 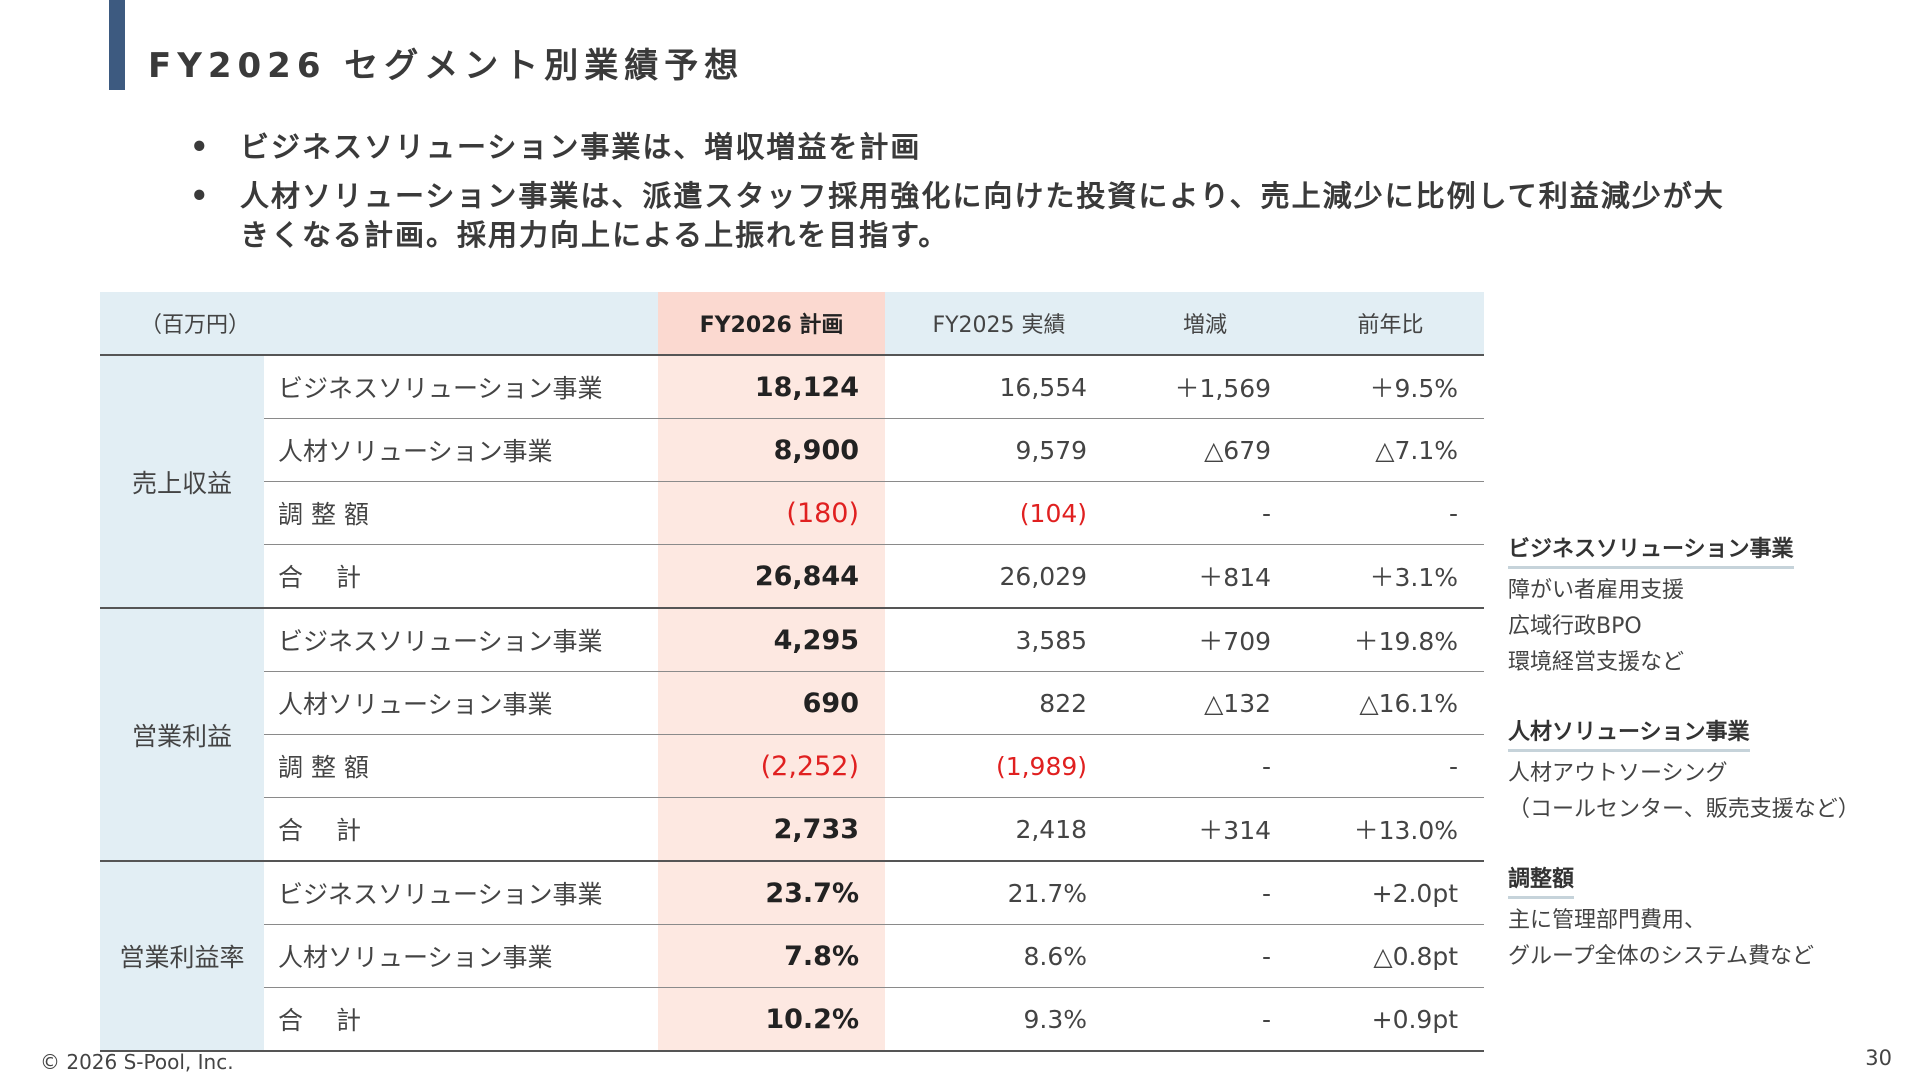 I want to click on actual-value: (104), so click(x=999, y=513).